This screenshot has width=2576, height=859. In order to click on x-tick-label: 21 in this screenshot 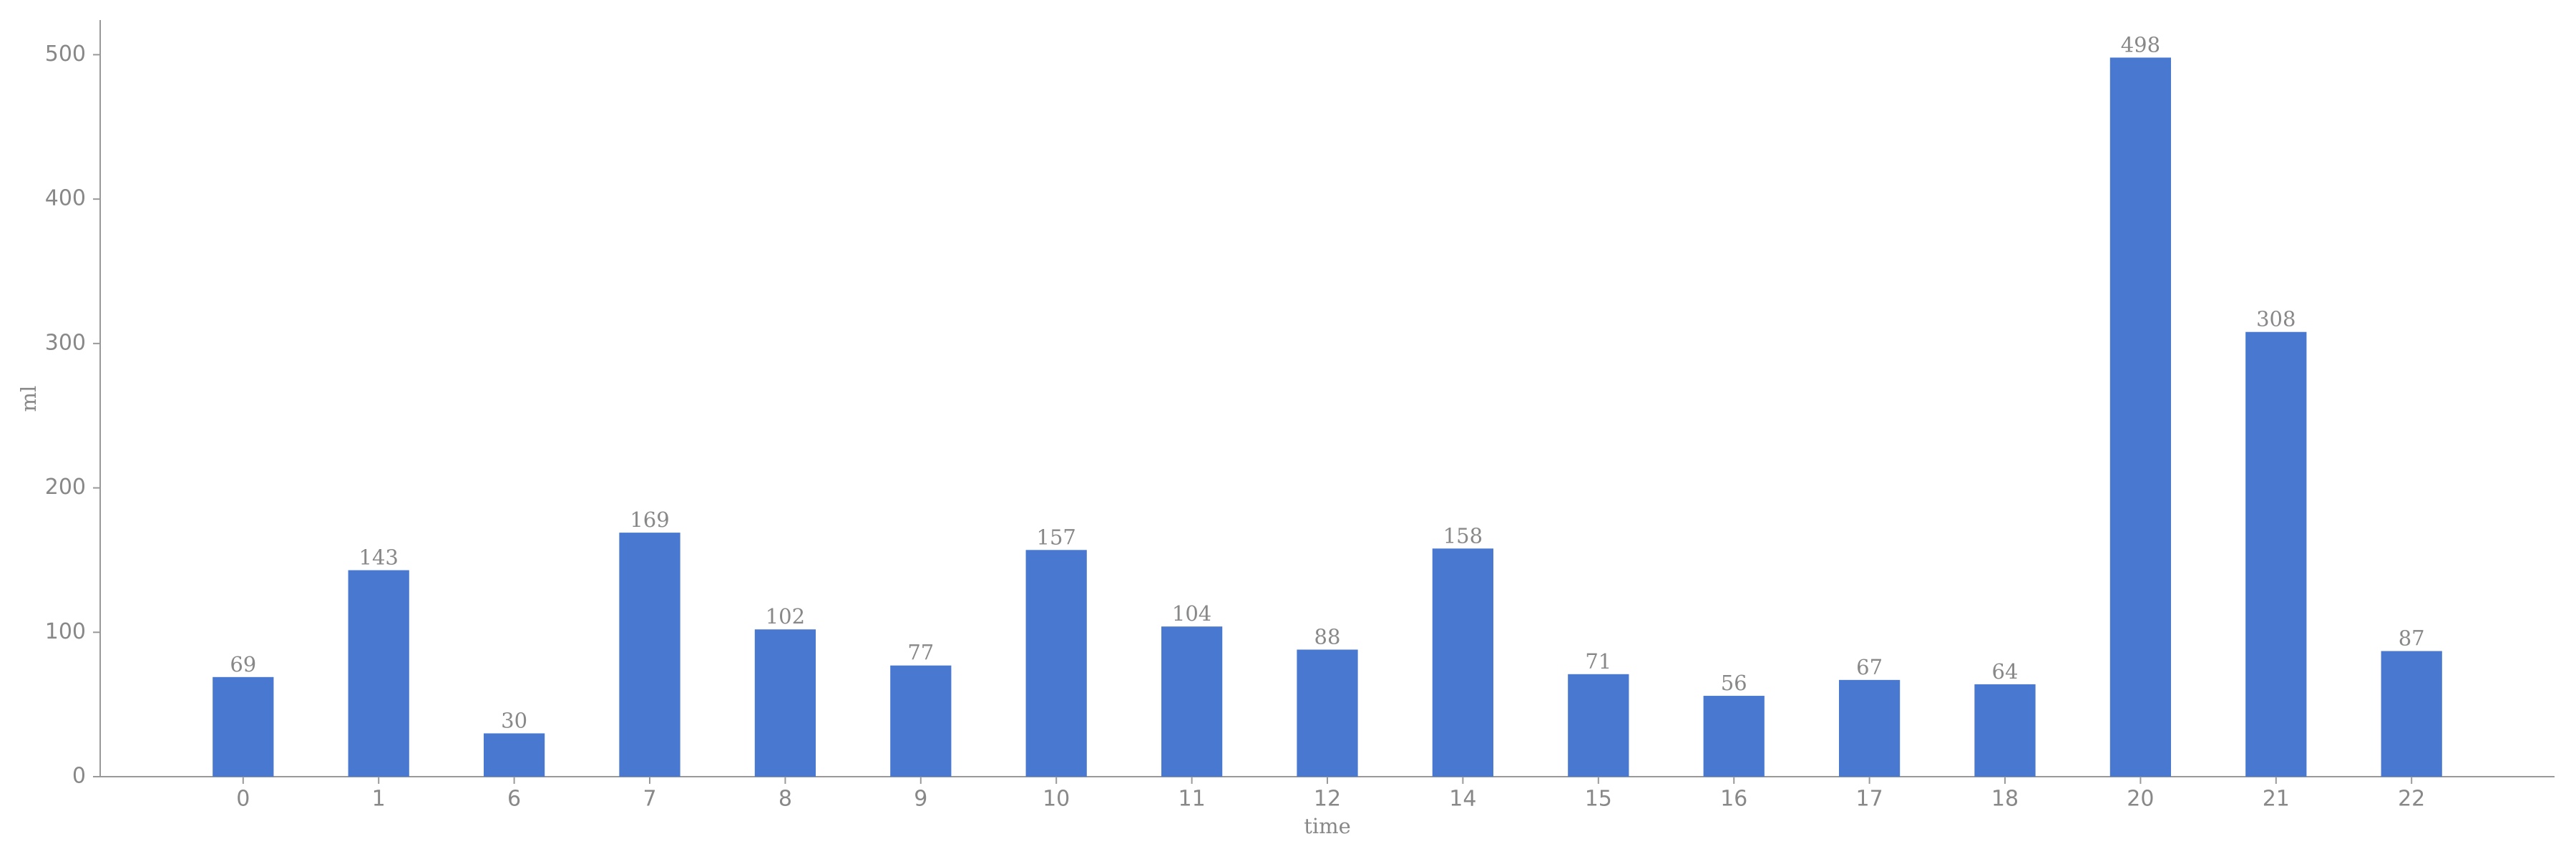, I will do `click(2276, 799)`.